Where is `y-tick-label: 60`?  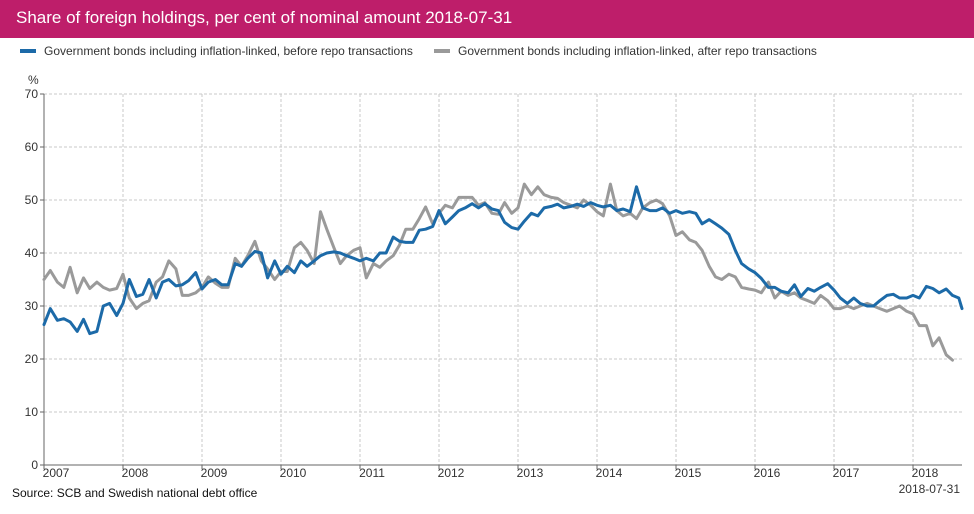
y-tick-label: 60 is located at coordinates (32, 147).